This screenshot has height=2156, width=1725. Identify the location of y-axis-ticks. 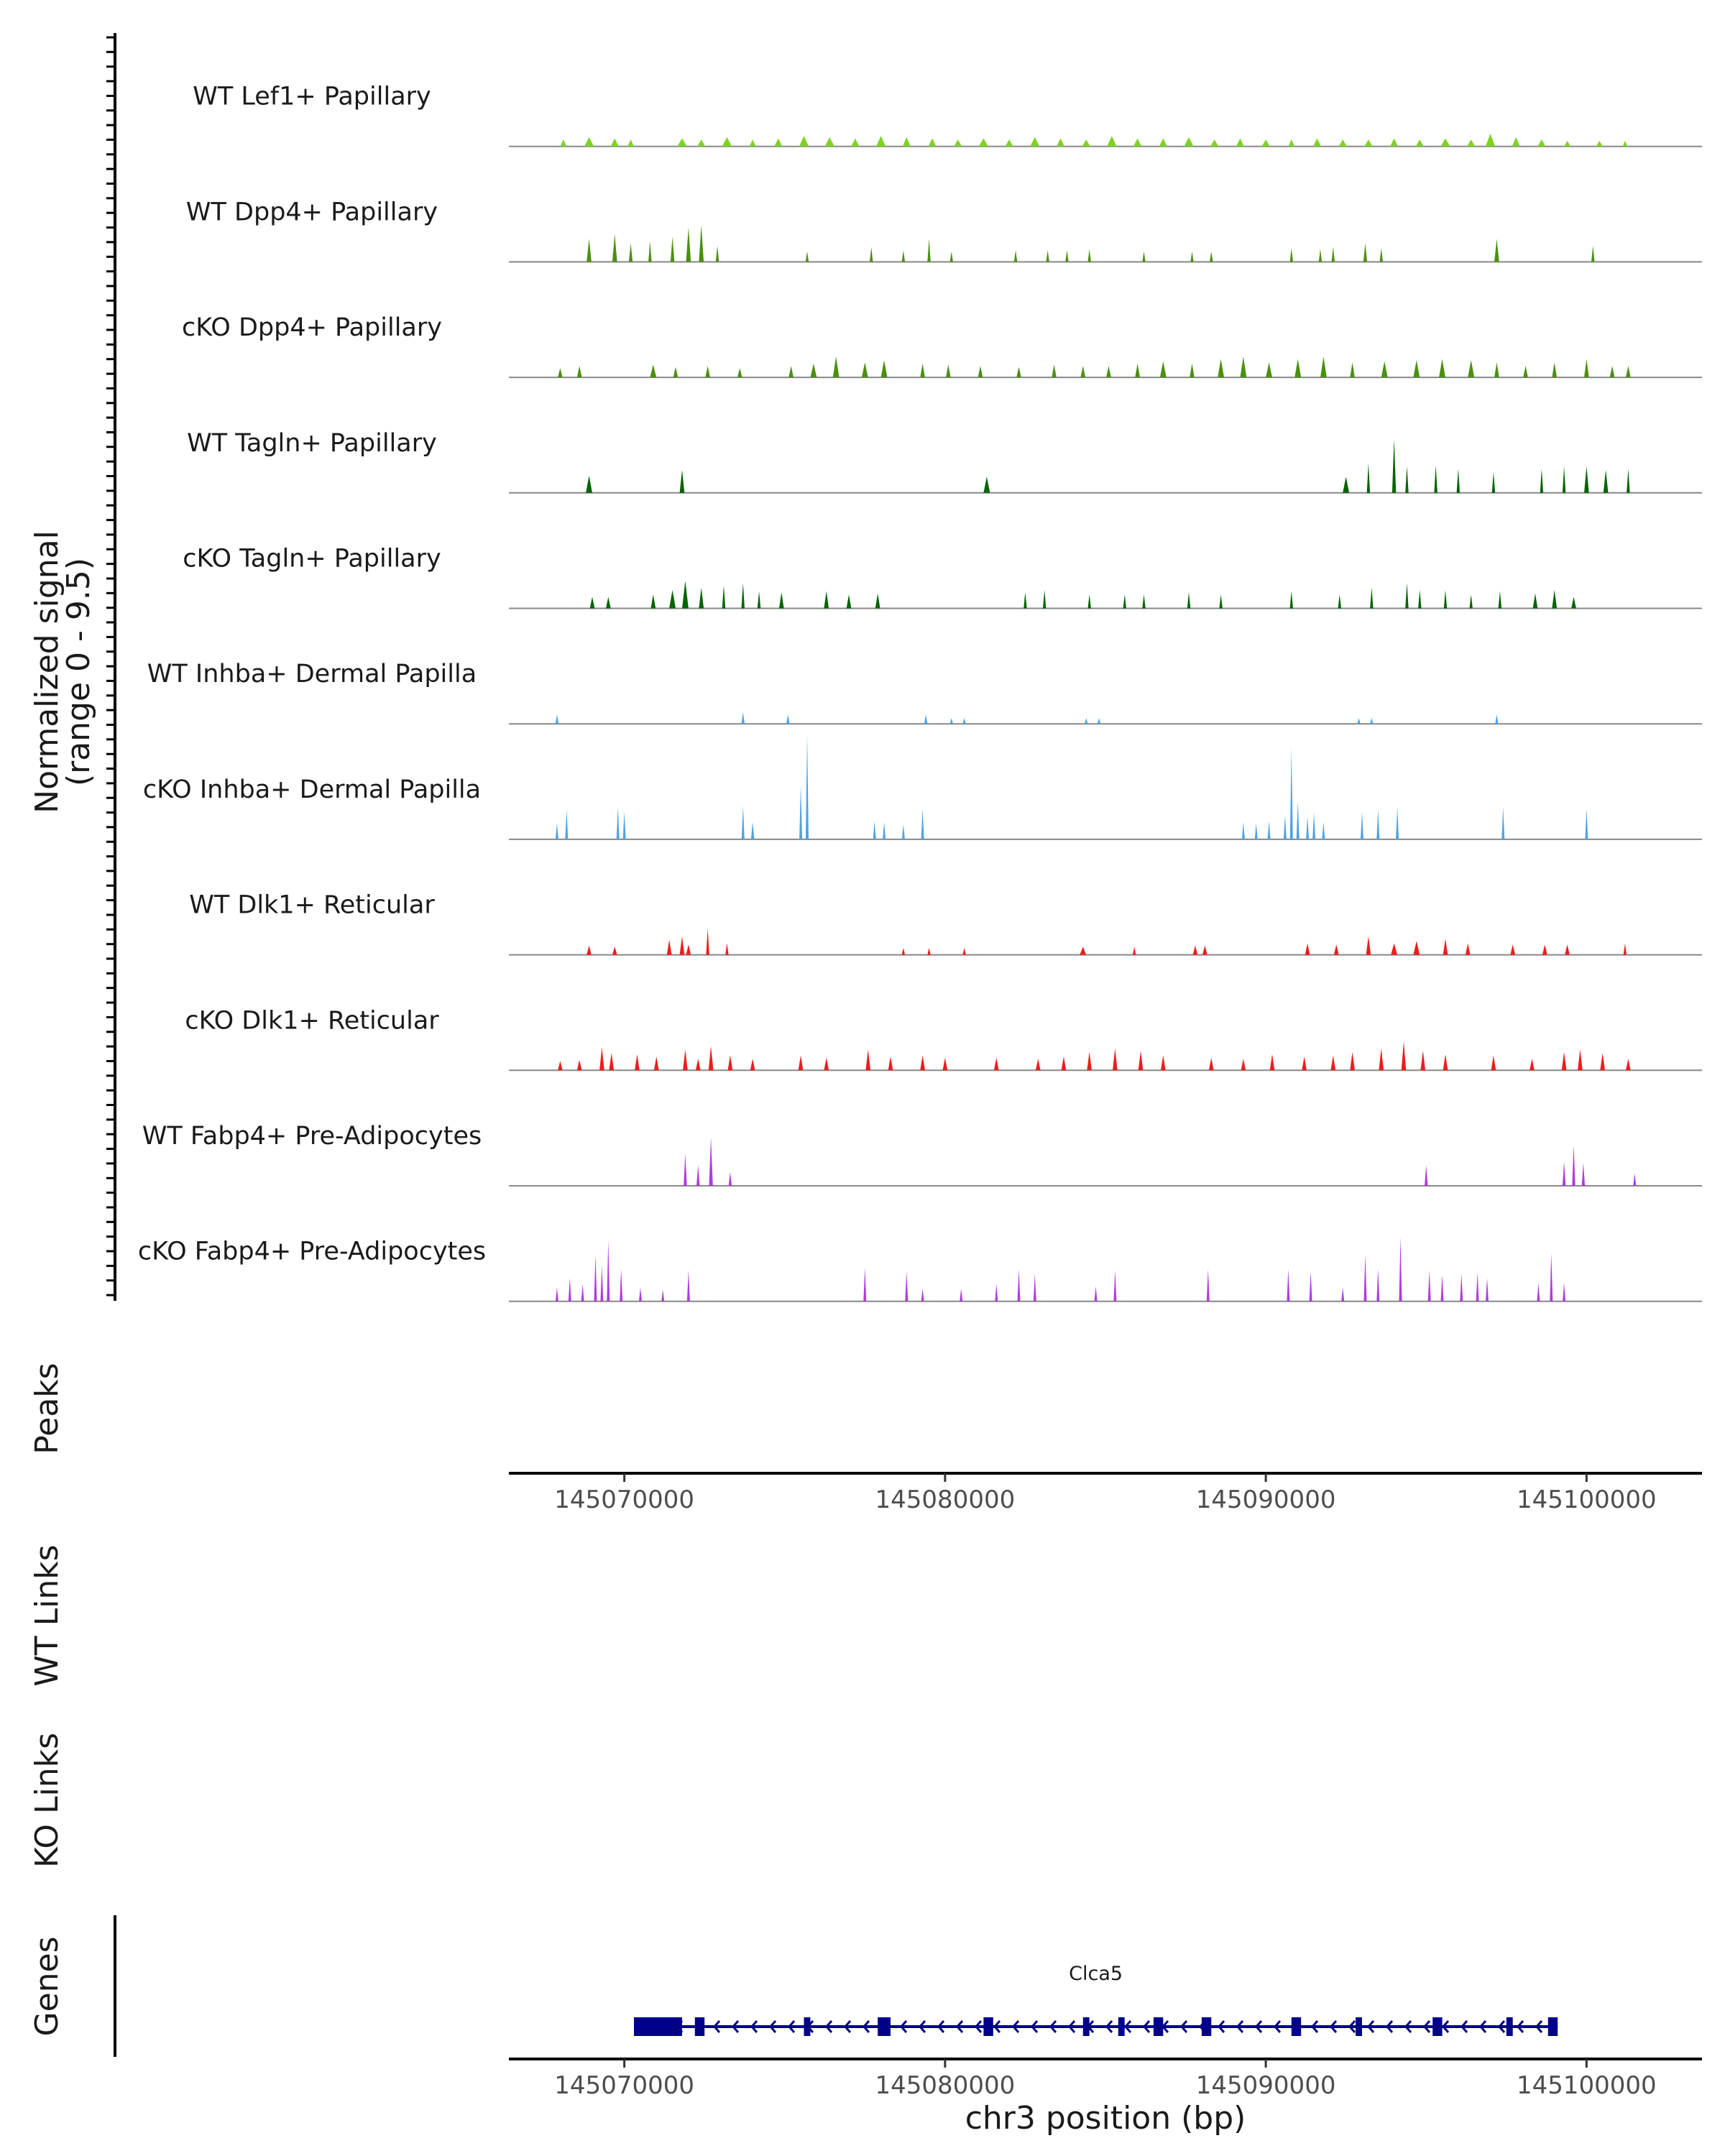
(110, 666).